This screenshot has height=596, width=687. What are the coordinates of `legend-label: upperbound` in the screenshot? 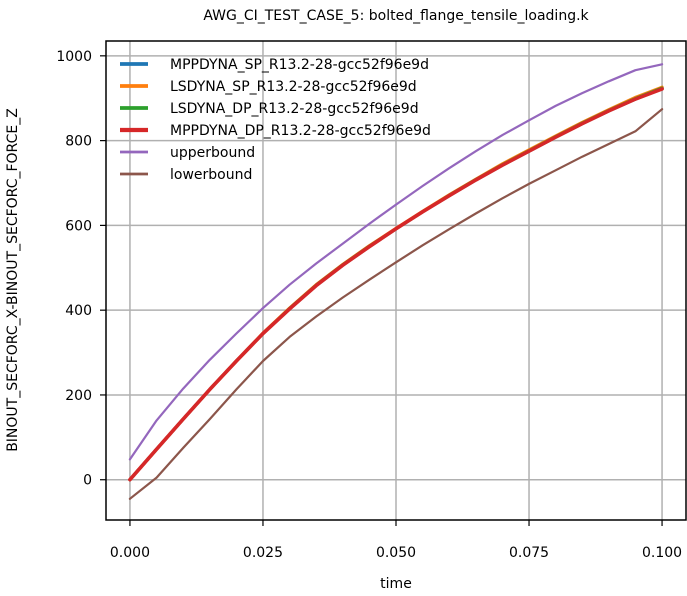 It's located at (212, 153).